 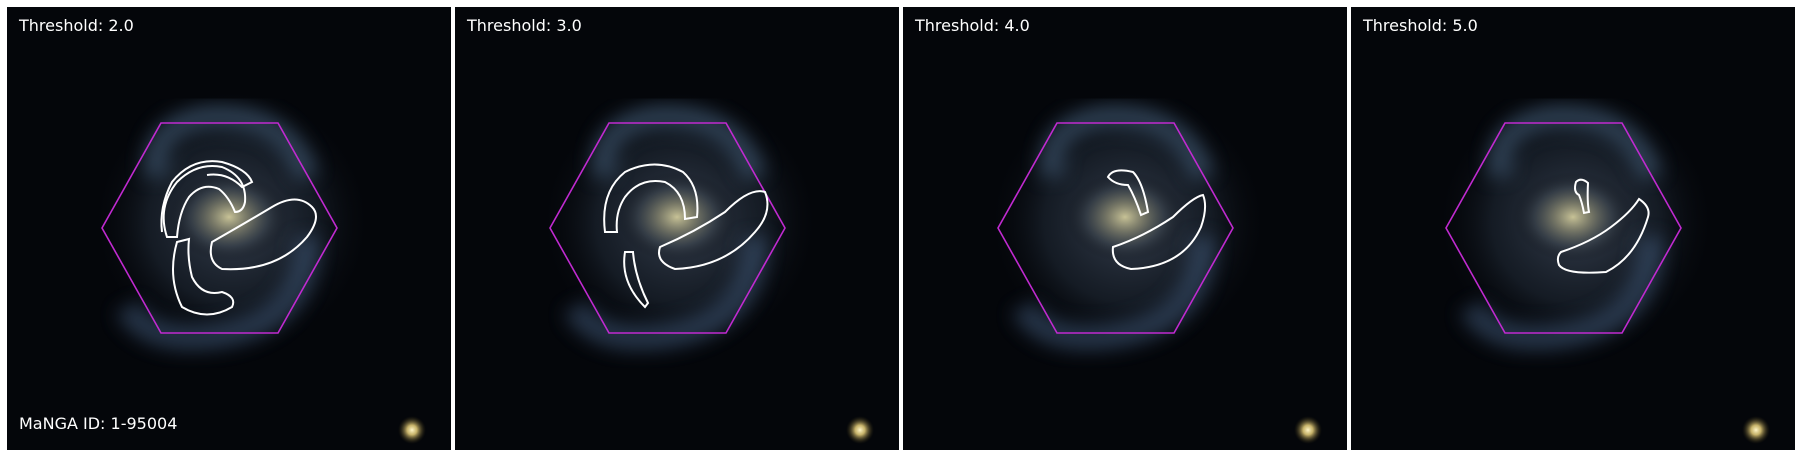 What do you see at coordinates (76, 25) in the screenshot?
I see `threshold-label: Threshold: 2.0` at bounding box center [76, 25].